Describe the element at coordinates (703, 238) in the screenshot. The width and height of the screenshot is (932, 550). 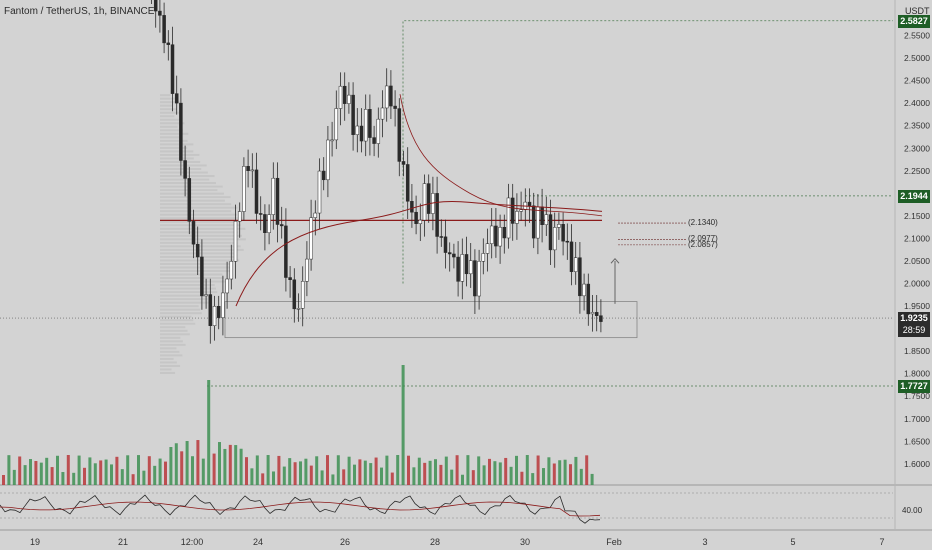
I see `target-label-2: (2.0977)` at that location.